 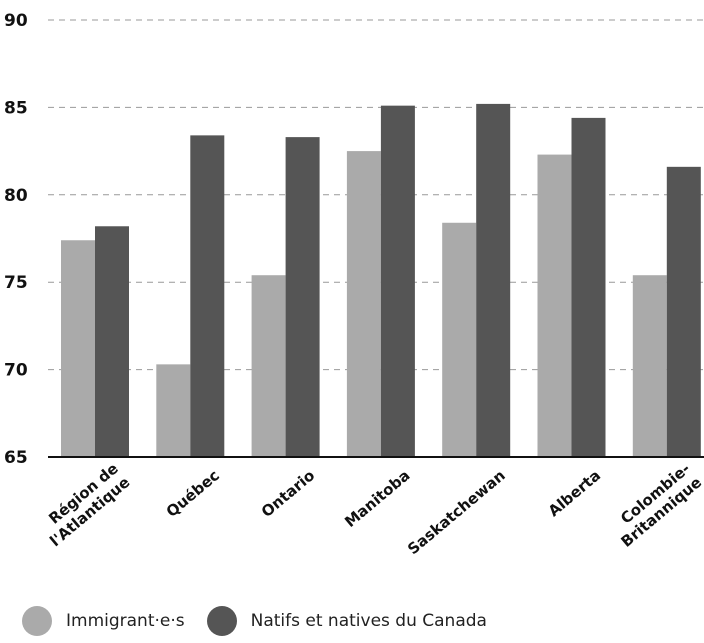 What do you see at coordinates (16, 21) in the screenshot?
I see `y-tick-label: 90` at bounding box center [16, 21].